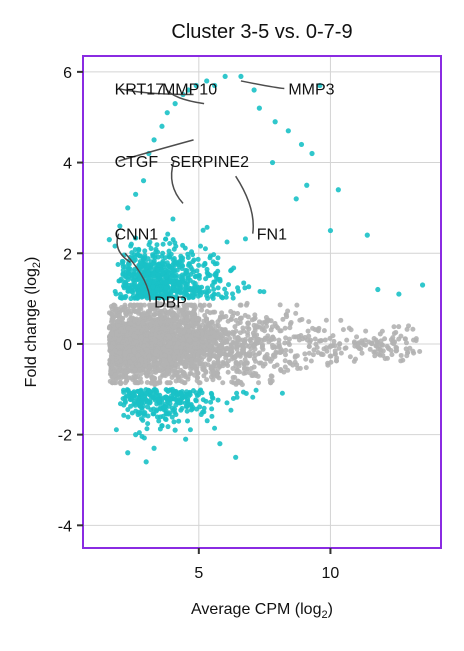  Describe the element at coordinates (140, 90) in the screenshot. I see `gene-label: KRT17` at that location.